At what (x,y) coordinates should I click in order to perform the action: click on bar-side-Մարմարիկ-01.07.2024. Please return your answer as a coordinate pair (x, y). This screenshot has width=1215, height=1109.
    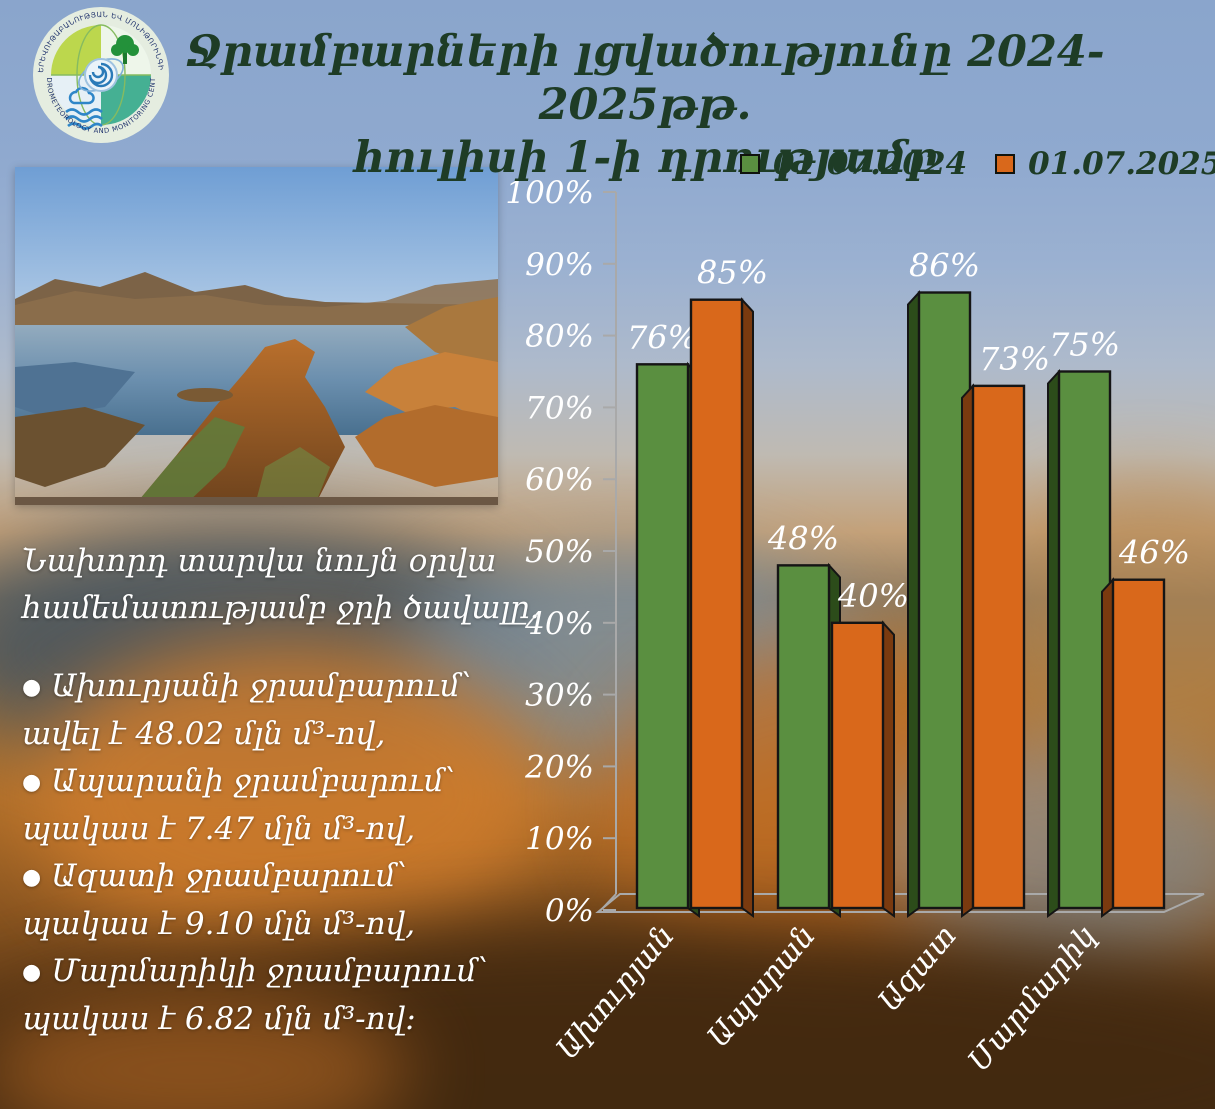
    Looking at the image, I should click on (1053, 643).